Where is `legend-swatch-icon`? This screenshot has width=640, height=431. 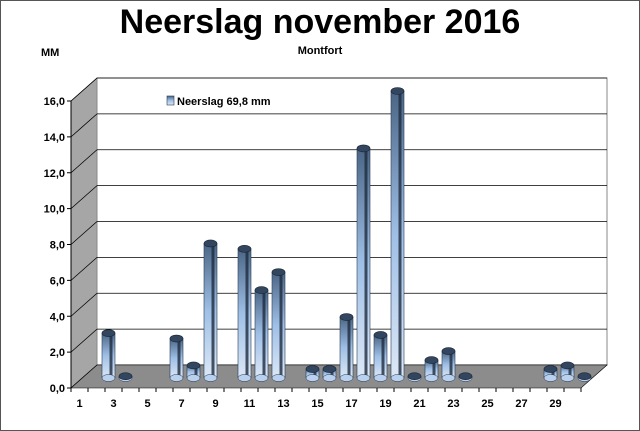
legend-swatch-icon is located at coordinates (170, 100).